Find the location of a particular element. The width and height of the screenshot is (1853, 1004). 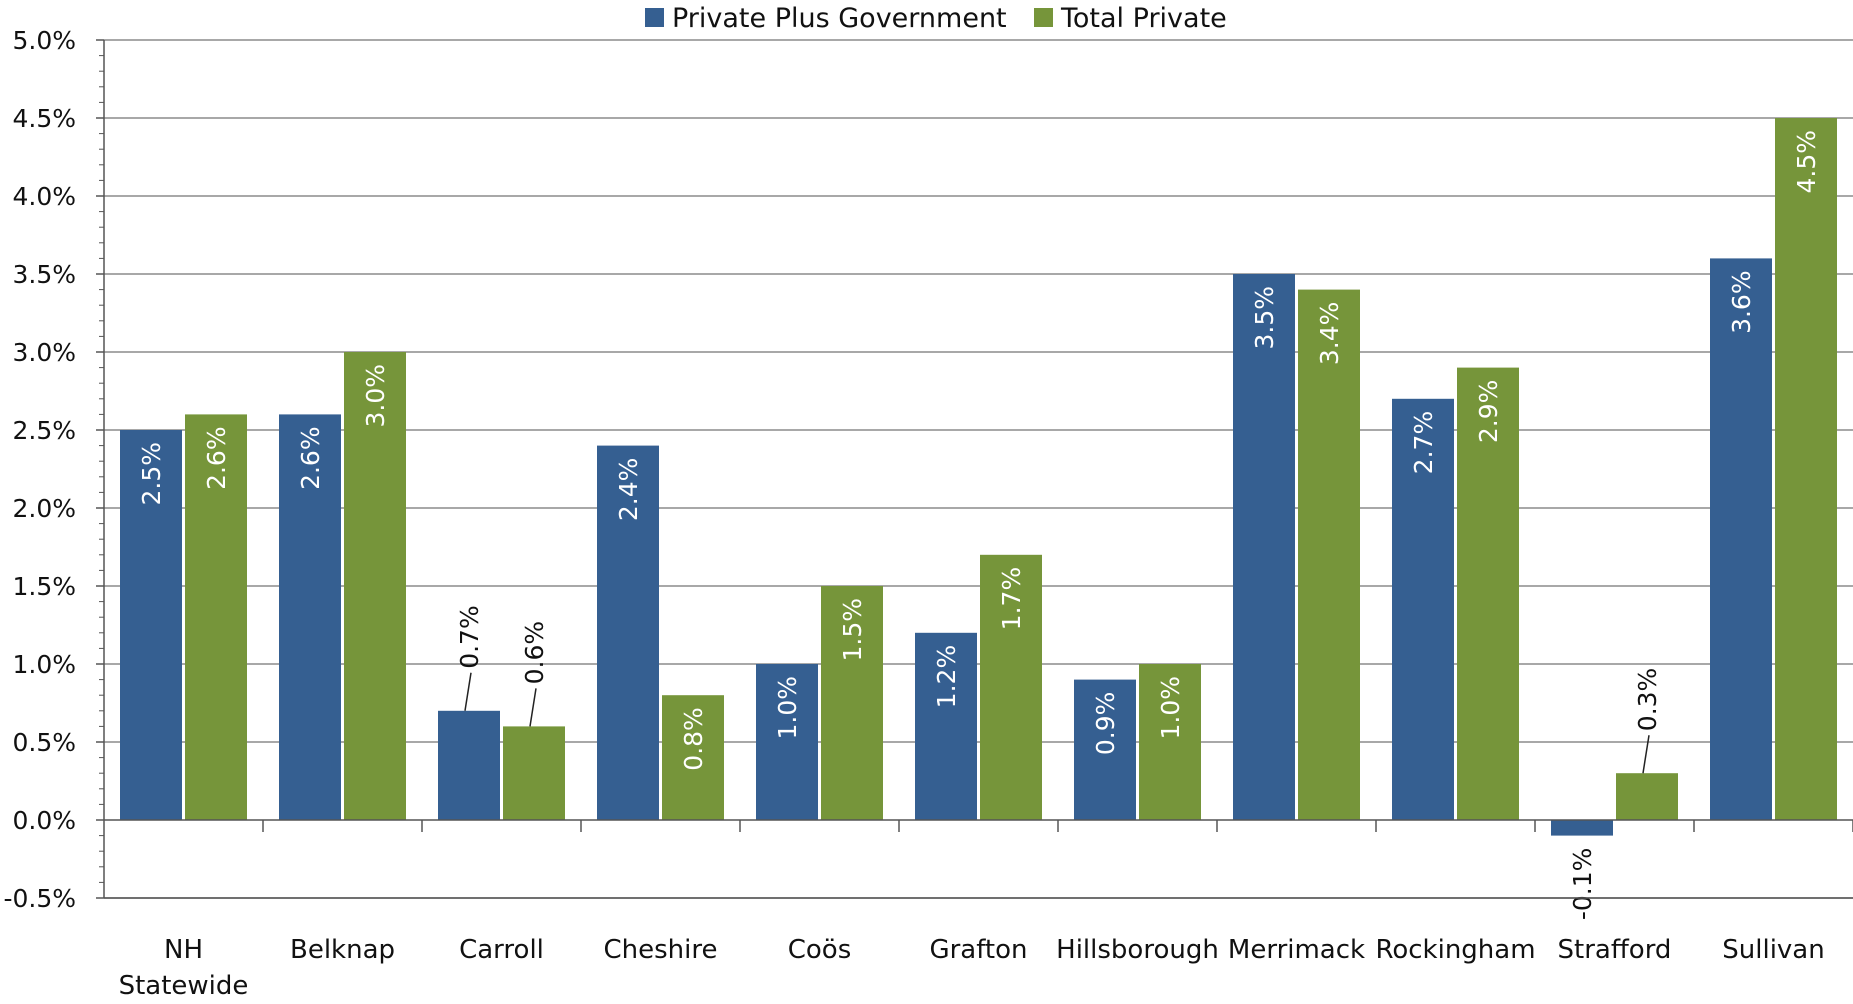

y-tick-label: 0.5% is located at coordinates (44, 742).